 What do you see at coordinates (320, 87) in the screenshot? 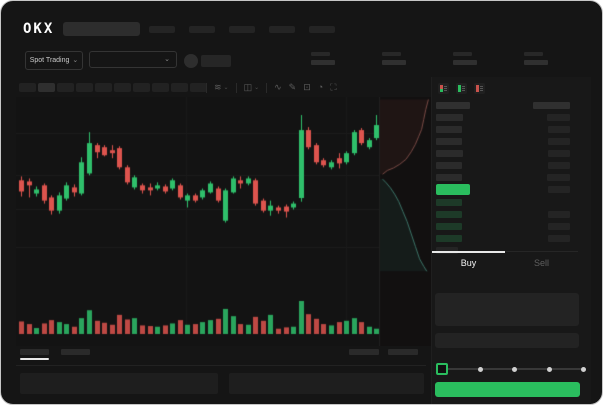
I see `refresh-icon: ◔` at bounding box center [320, 87].